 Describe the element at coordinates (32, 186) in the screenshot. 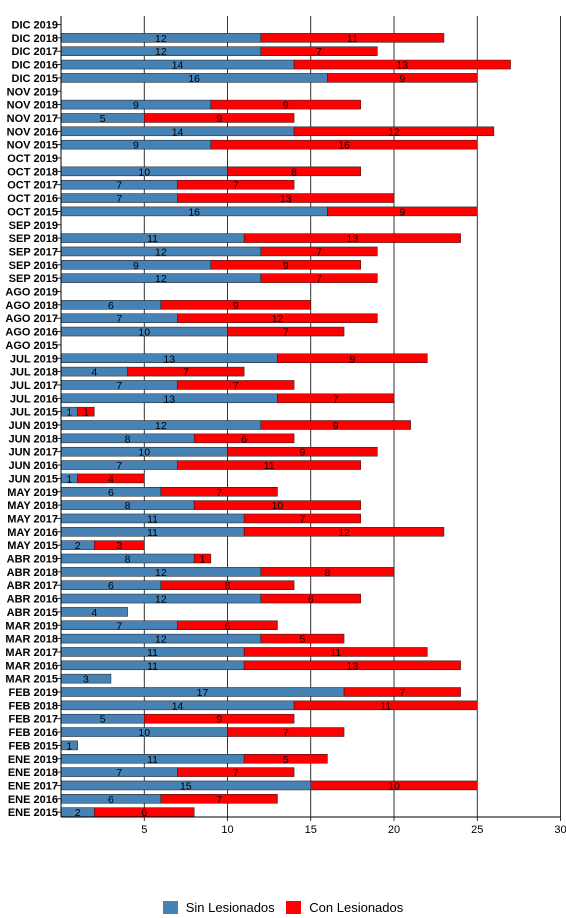

I see `category-label: OCT 2017` at that location.